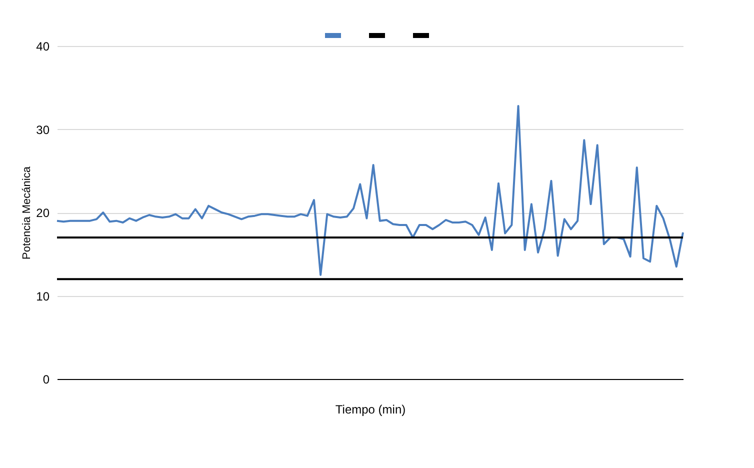 This screenshot has width=754, height=468. Describe the element at coordinates (370, 409) in the screenshot. I see `x-axis-title: Tiempo (min)` at that location.